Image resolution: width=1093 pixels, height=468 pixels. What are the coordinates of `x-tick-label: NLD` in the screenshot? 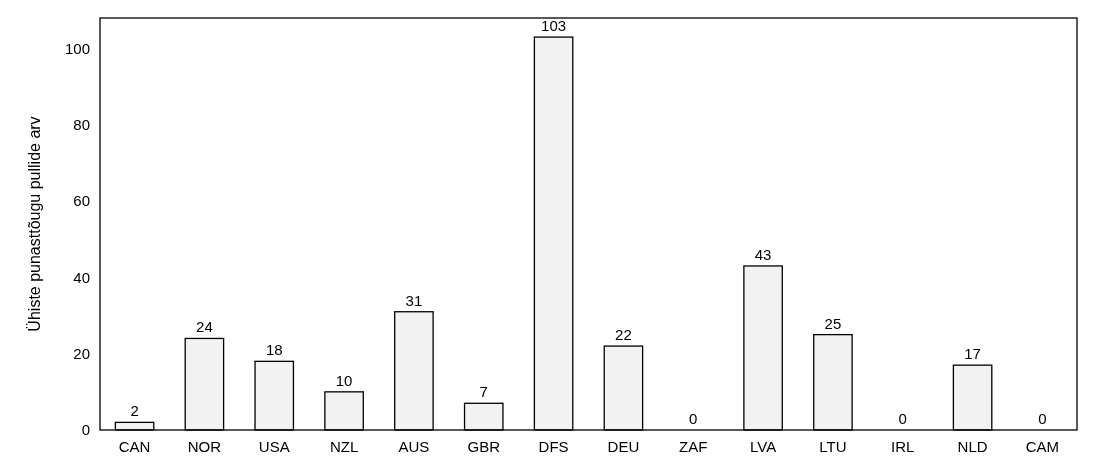 It's located at (972, 446).